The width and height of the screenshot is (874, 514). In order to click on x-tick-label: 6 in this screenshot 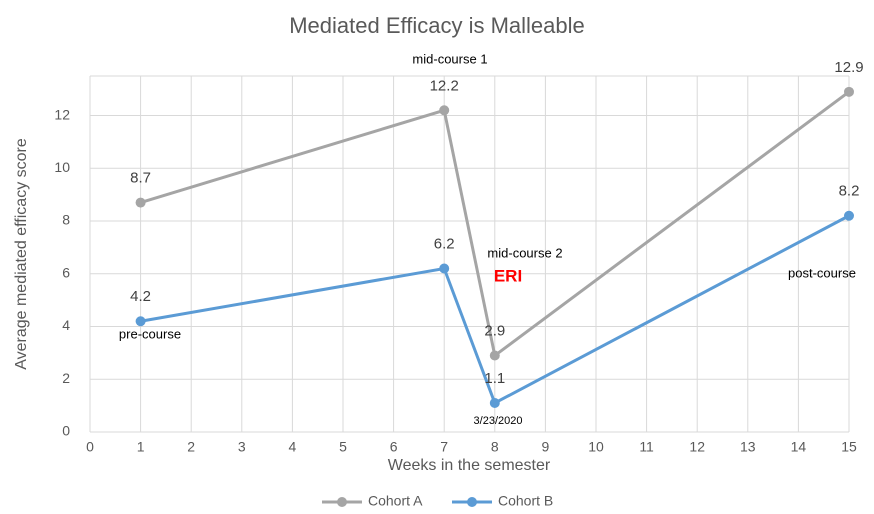, I will do `click(394, 447)`.